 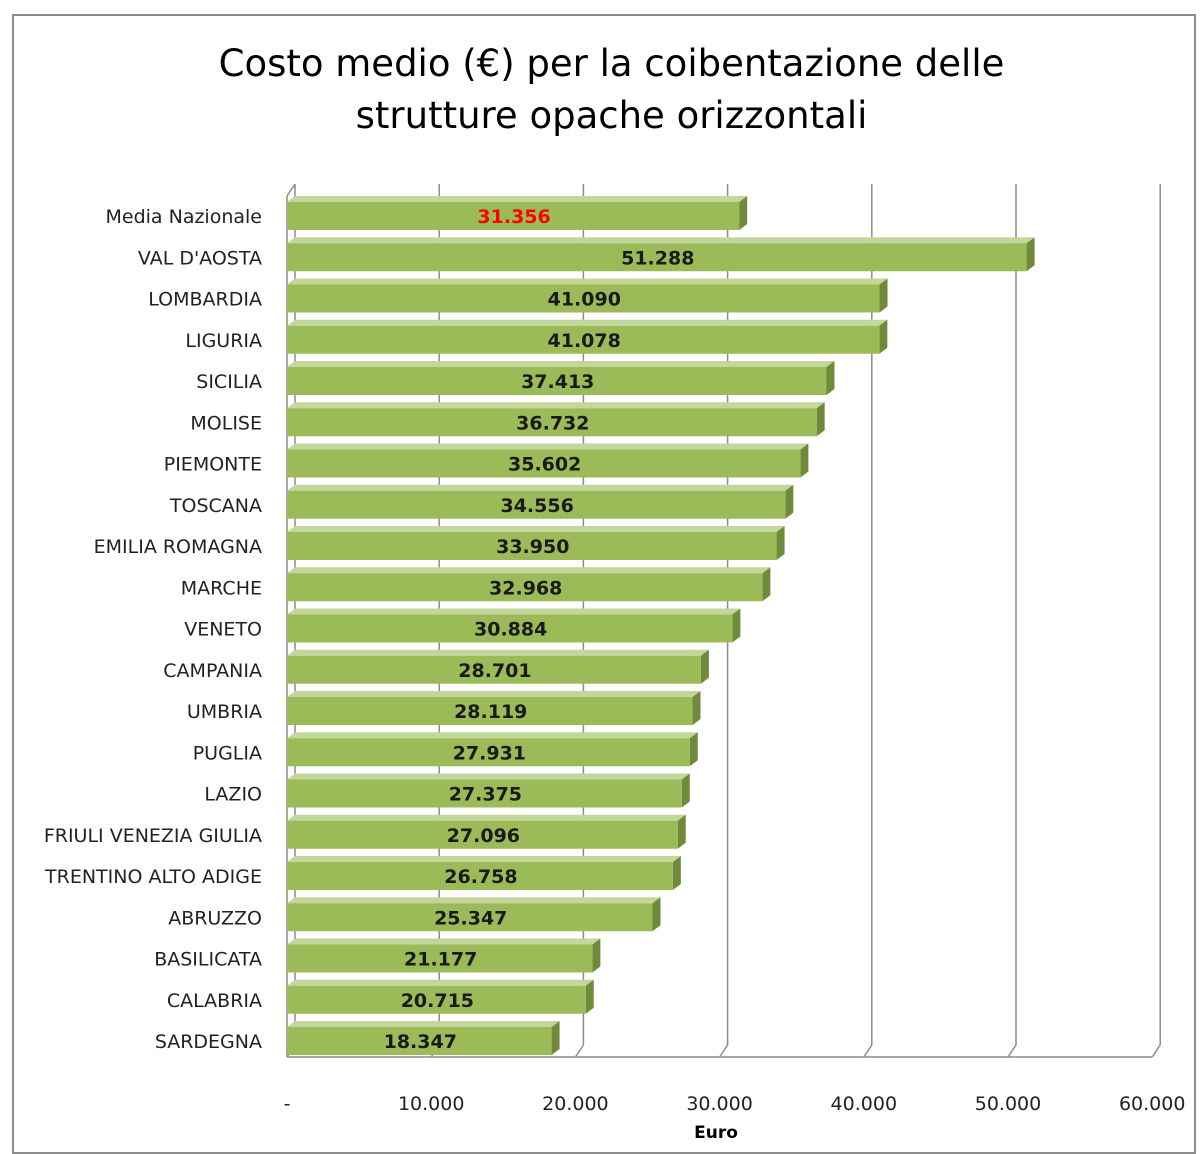 I want to click on value-label: 51.288, so click(x=657, y=258).